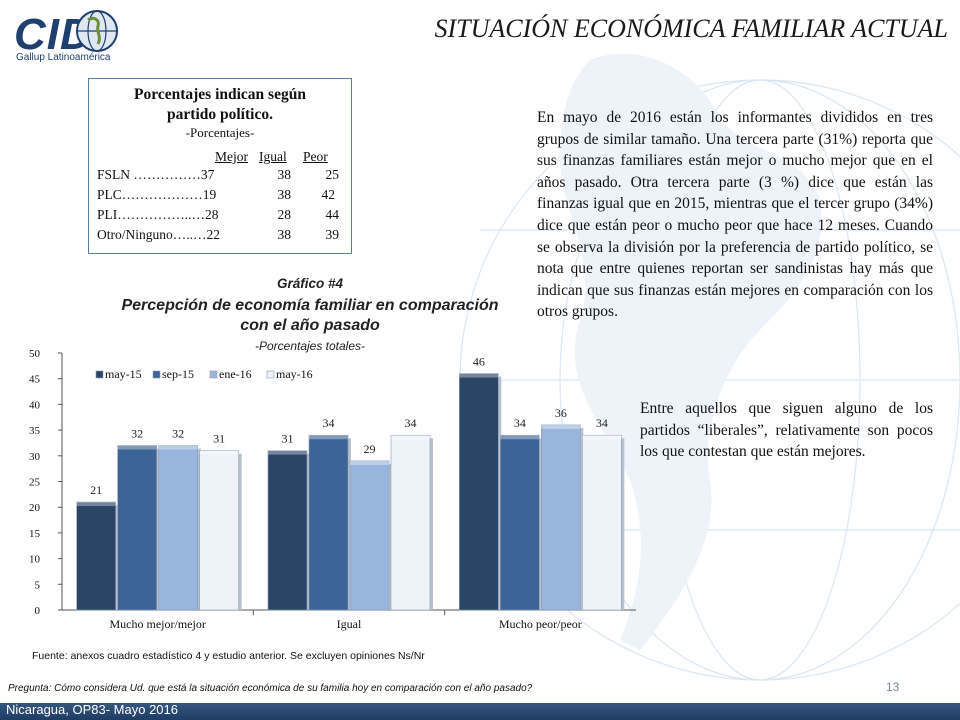  Describe the element at coordinates (315, 156) in the screenshot. I see `header-peor: Peor` at that location.